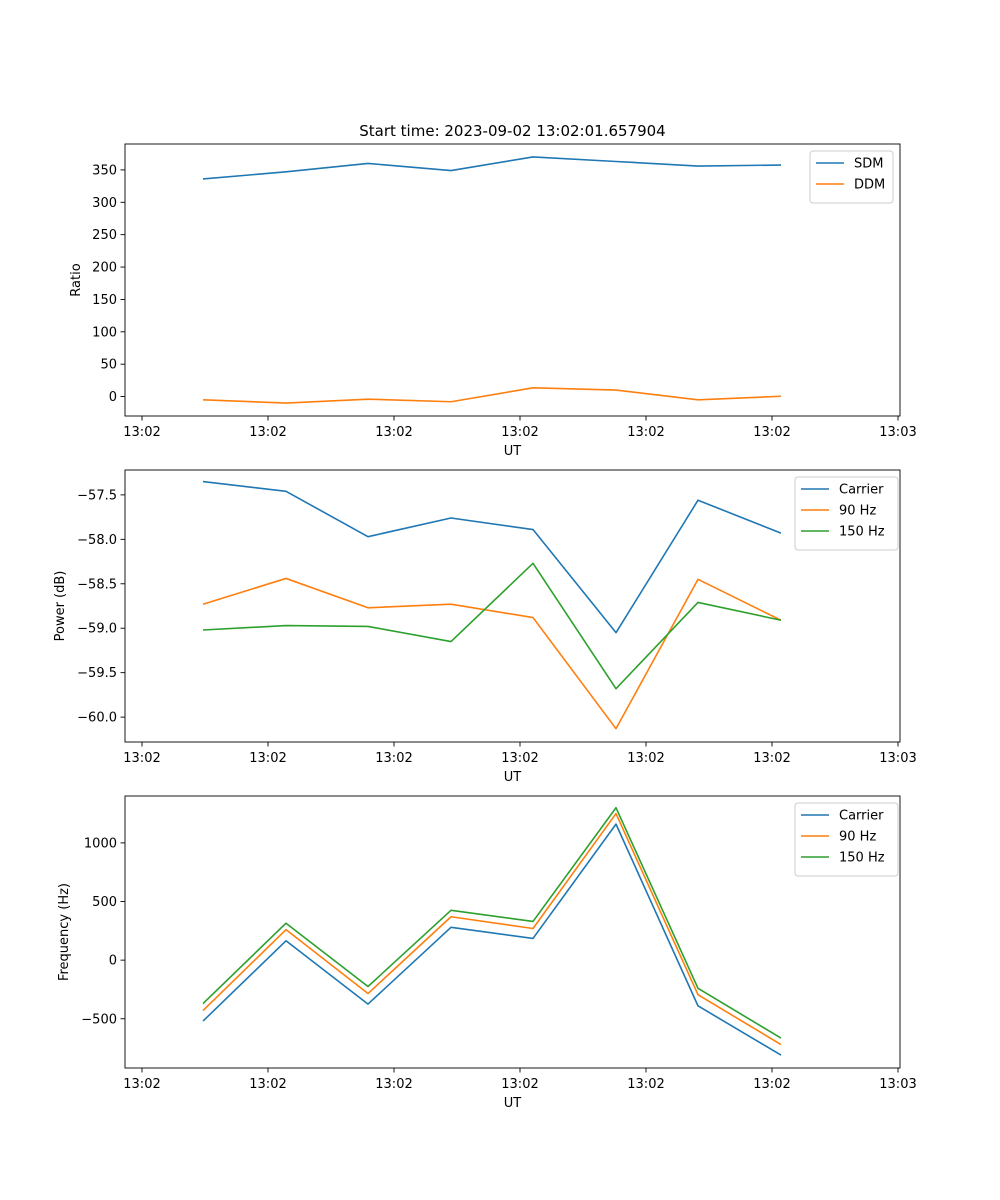  I want to click on y-tick-label: 300, so click(104, 203).